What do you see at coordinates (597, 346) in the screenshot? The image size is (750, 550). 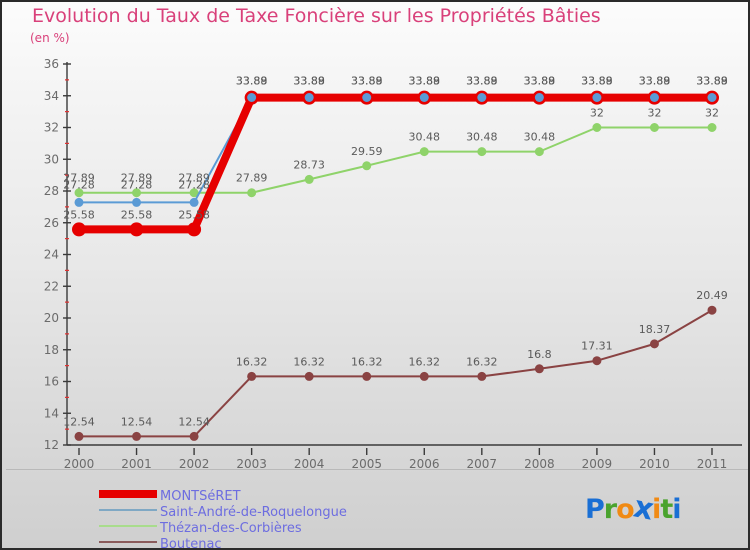 I see `data-label: 17.31` at bounding box center [597, 346].